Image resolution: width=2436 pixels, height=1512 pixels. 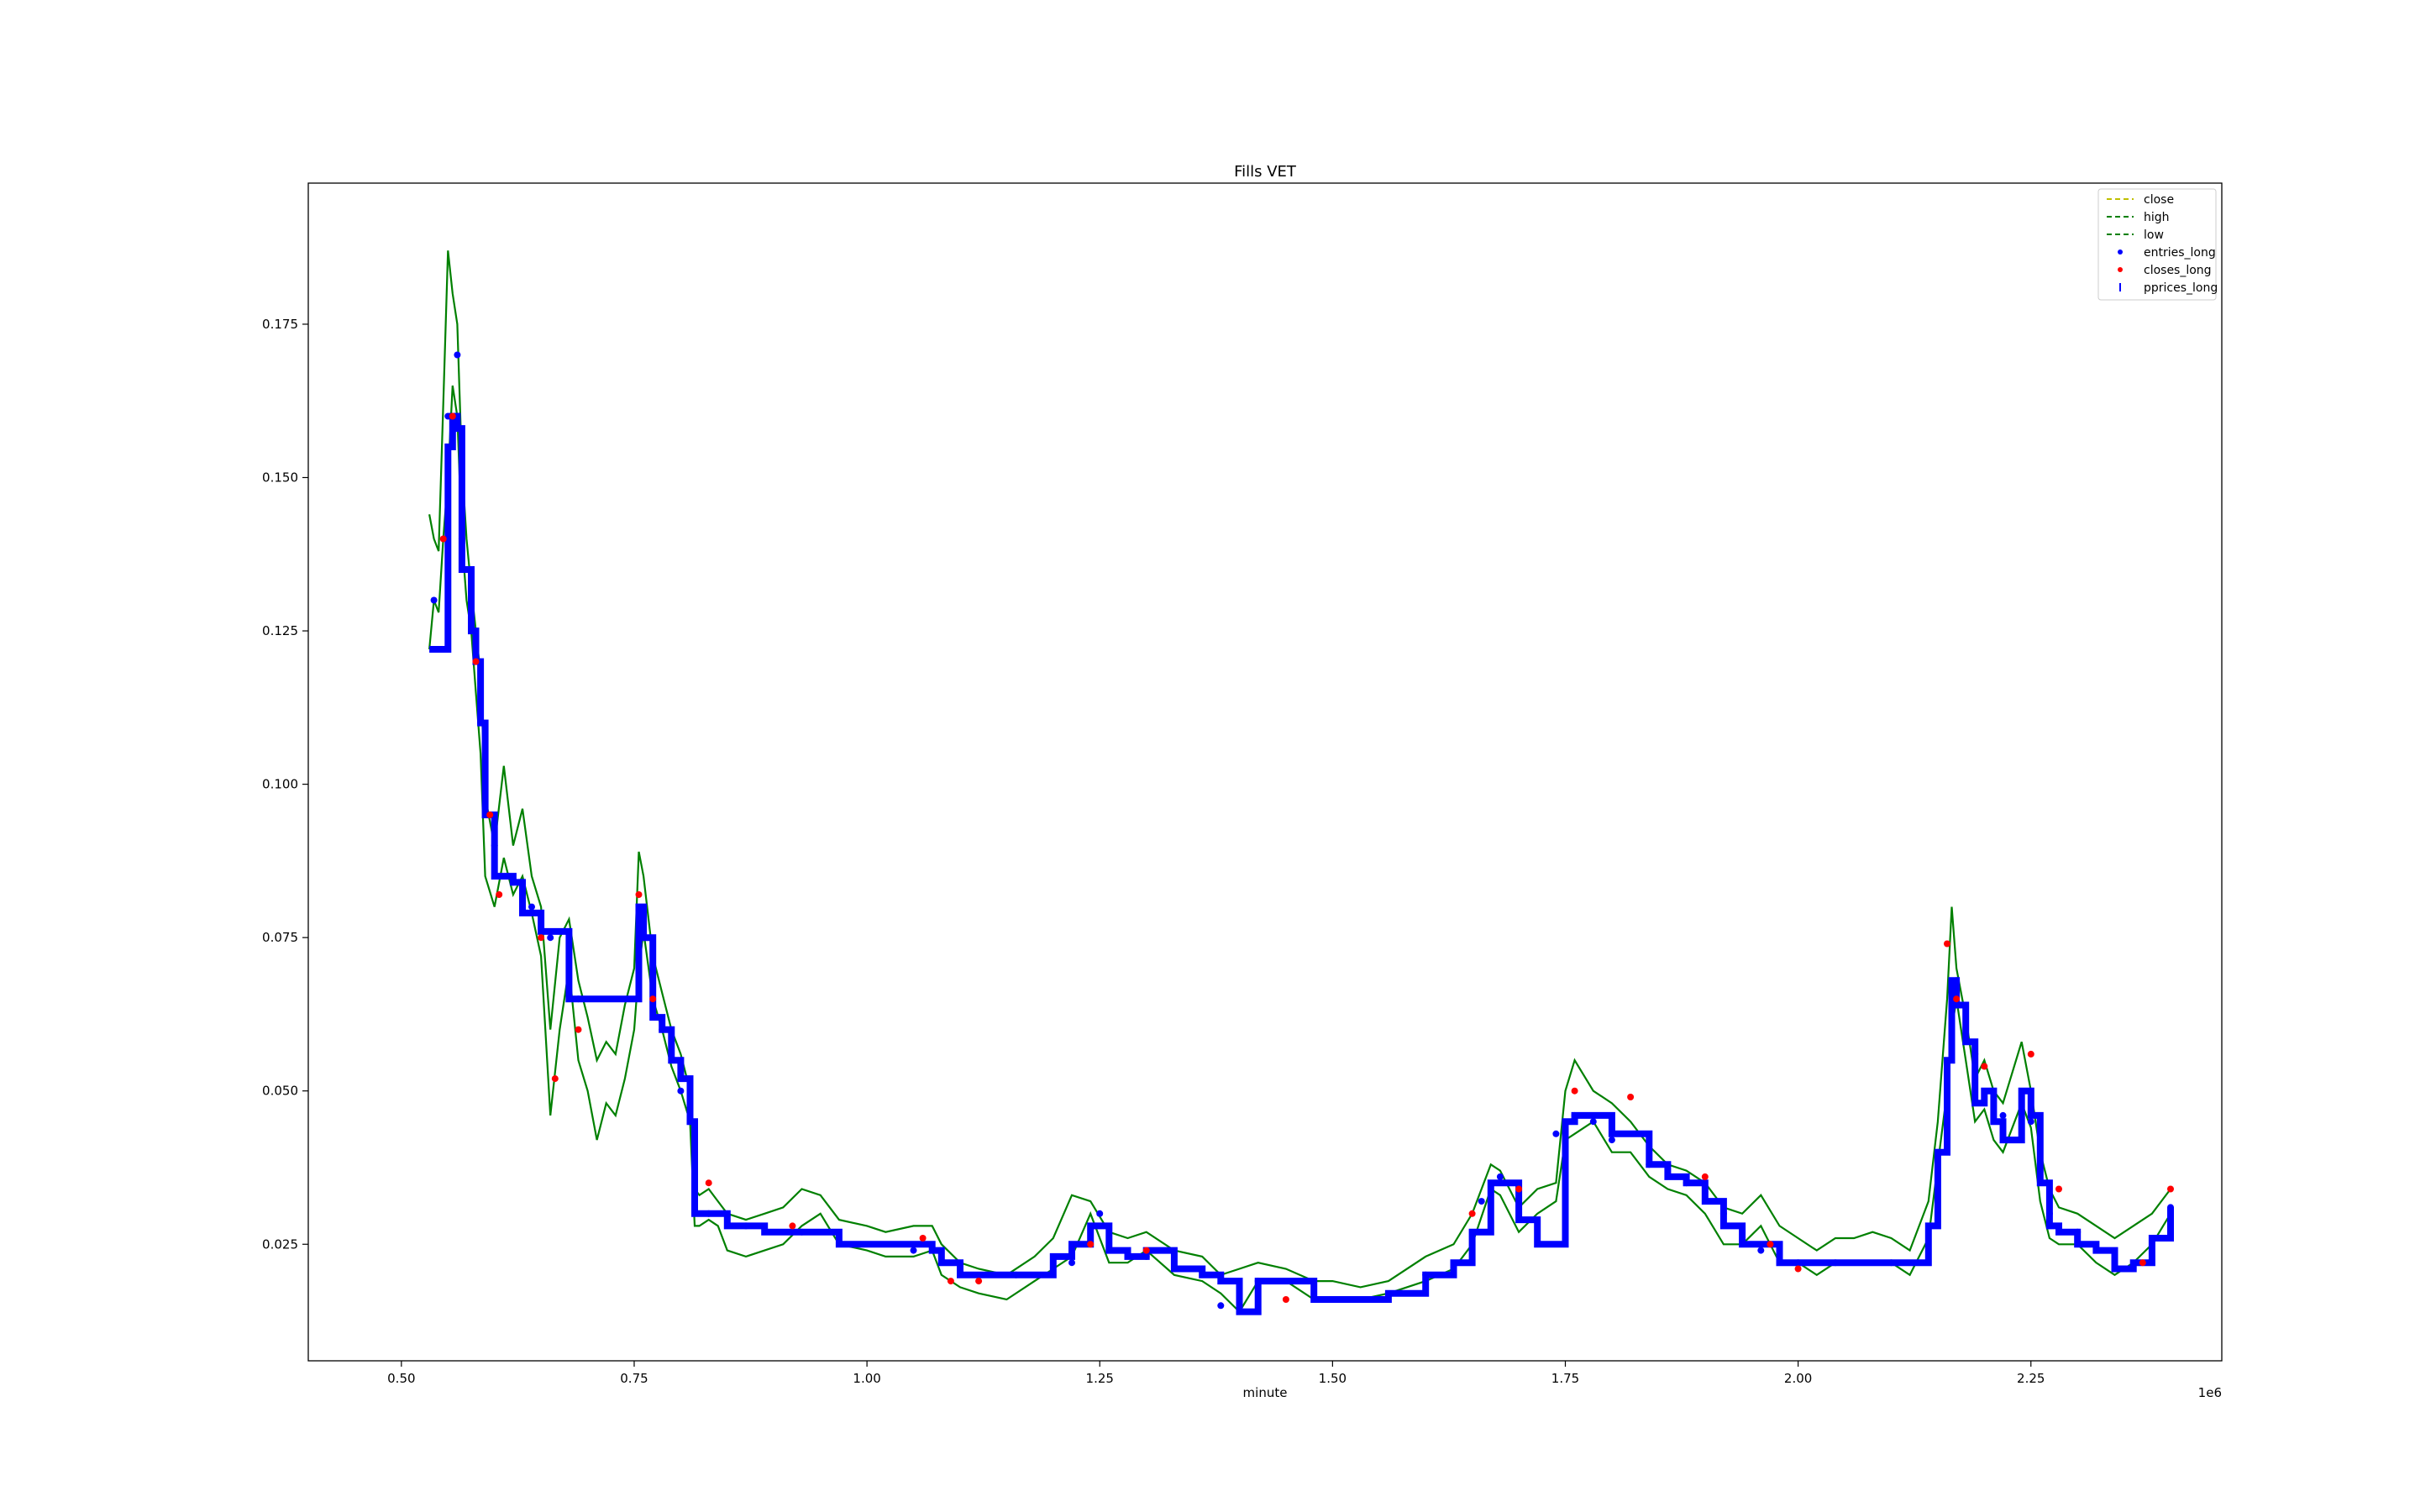 What do you see at coordinates (1100, 1378) in the screenshot?
I see `x-tick-label: 1.25` at bounding box center [1100, 1378].